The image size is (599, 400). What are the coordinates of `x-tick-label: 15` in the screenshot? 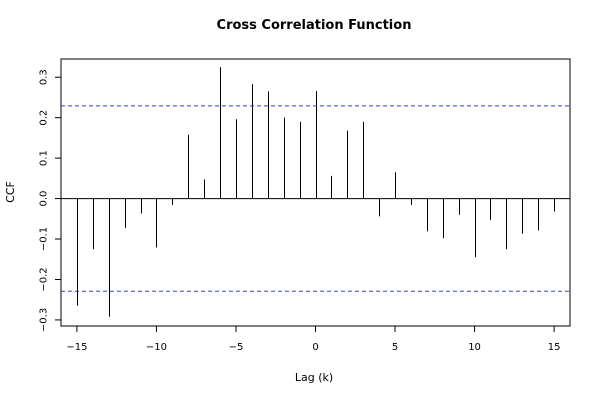 It's located at (554, 347).